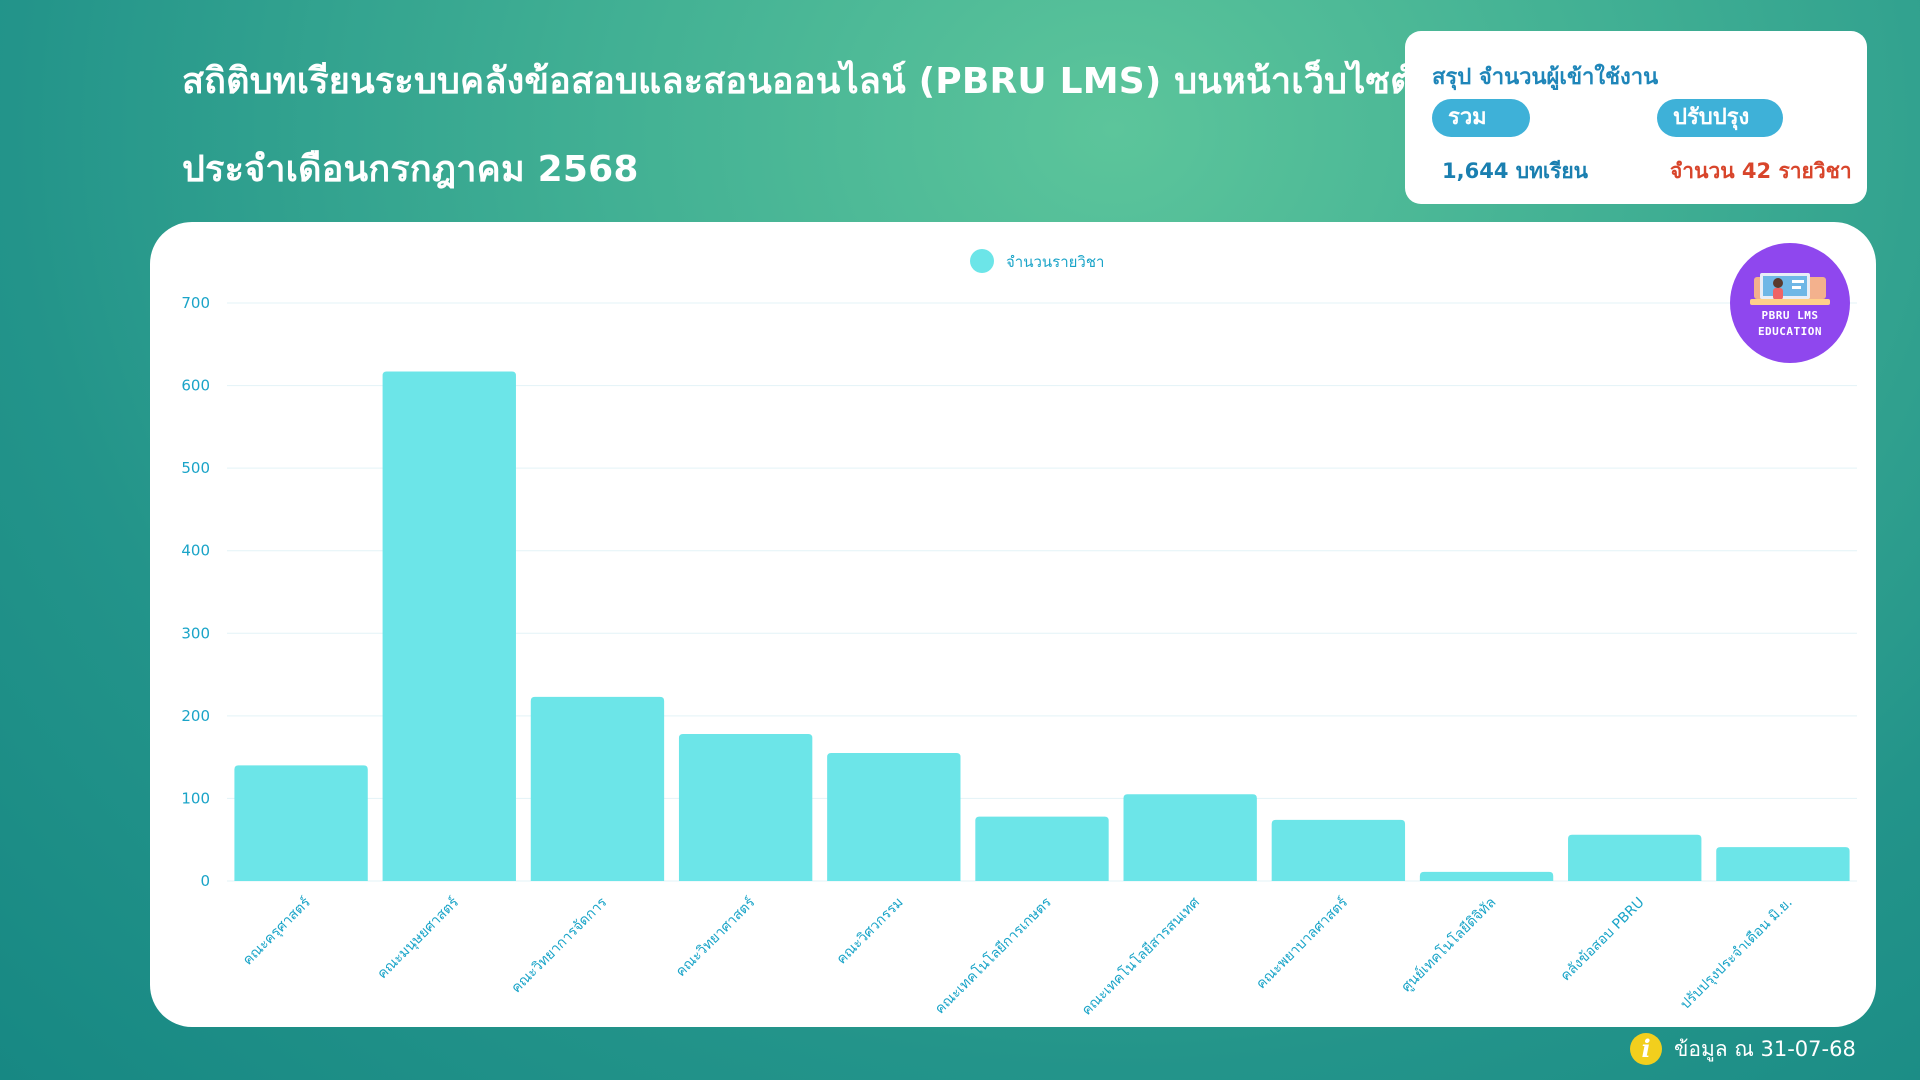  I want to click on update-value: จำนวน 42 รายวิชา, so click(1761, 171).